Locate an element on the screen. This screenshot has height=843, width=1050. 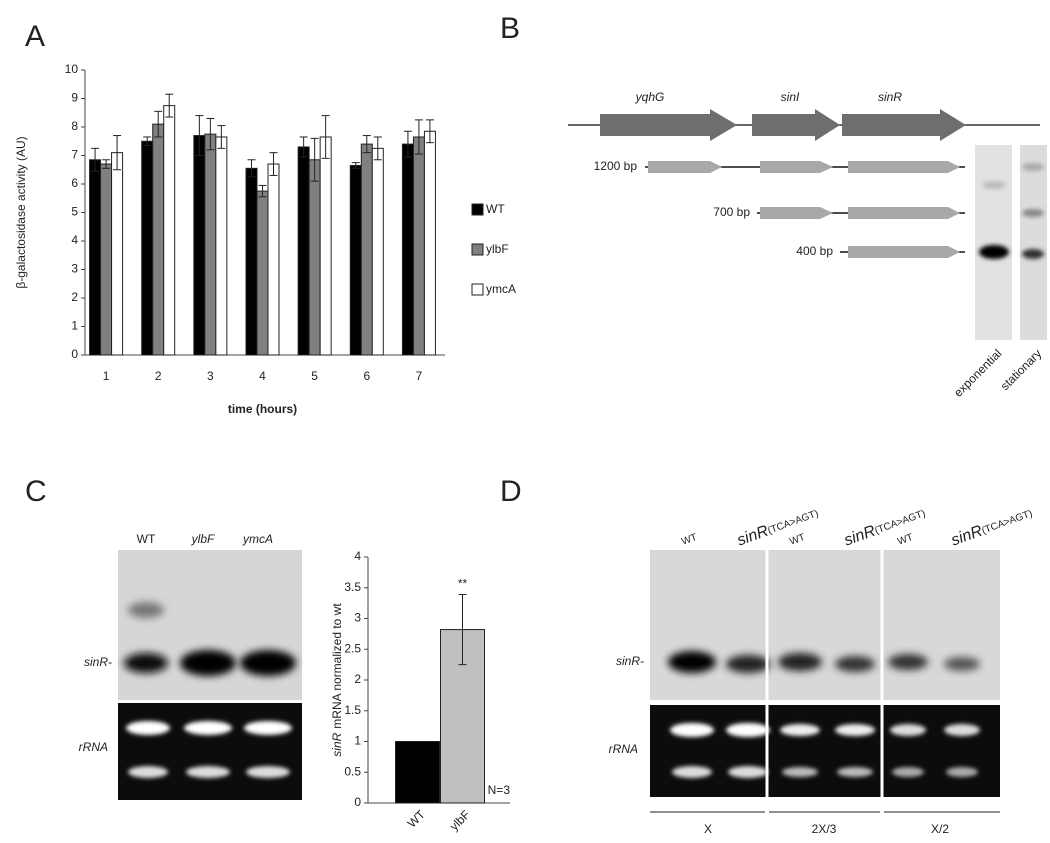
lane-label: ymcA is located at coordinates (257, 539).